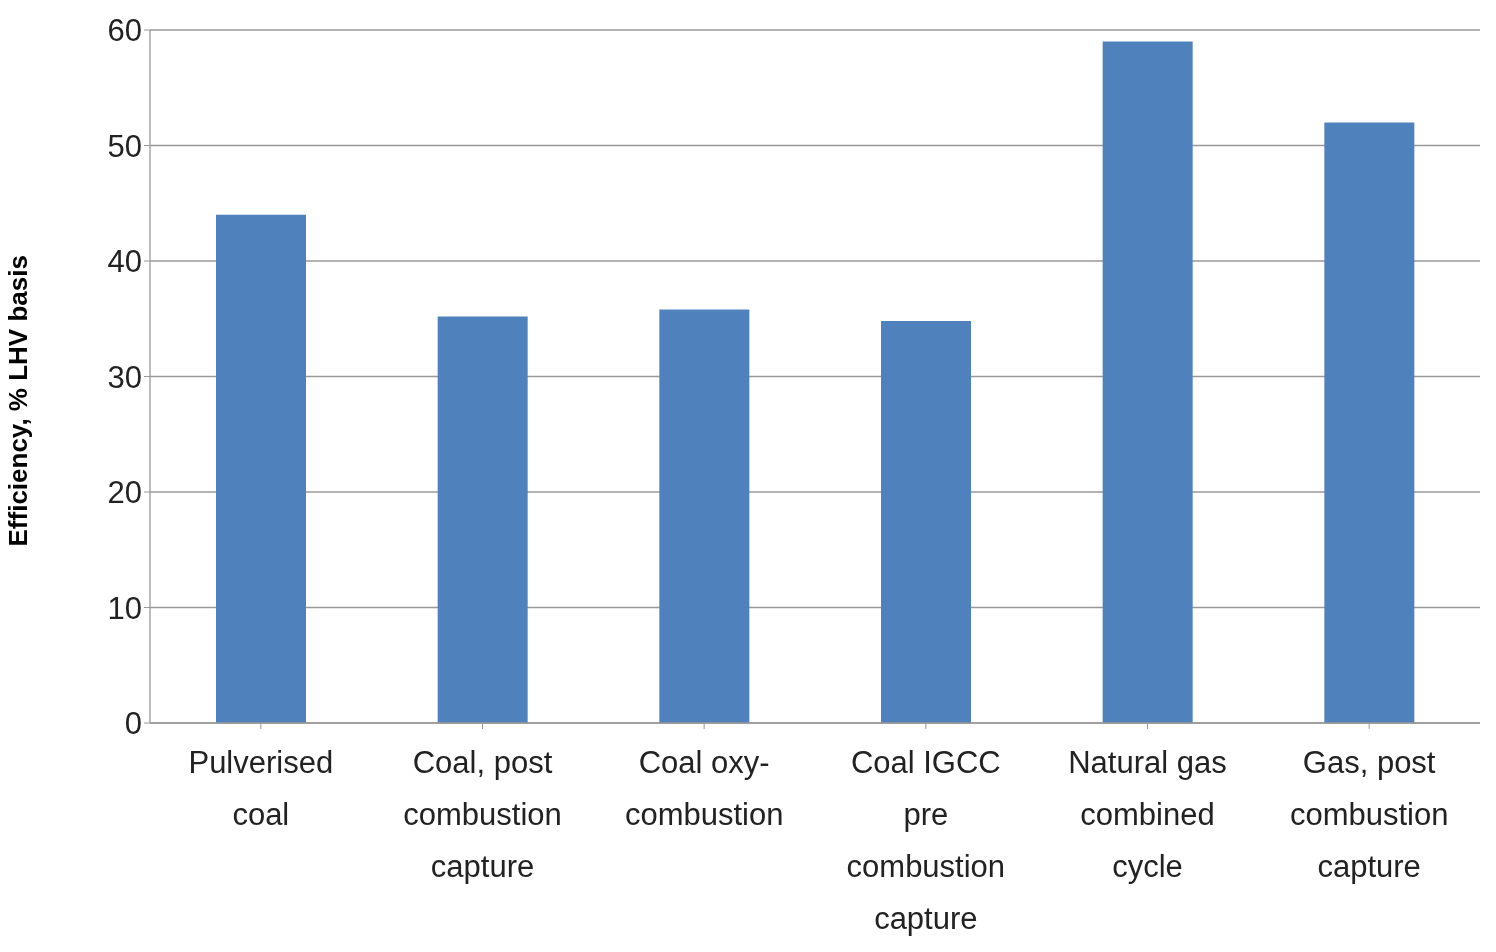  I want to click on y-tick-label: 50, so click(124, 146).